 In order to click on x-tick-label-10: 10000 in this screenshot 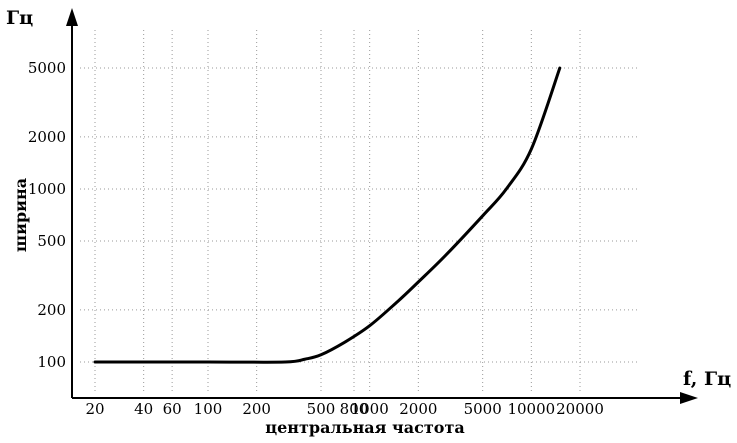, I will do `click(531, 409)`.